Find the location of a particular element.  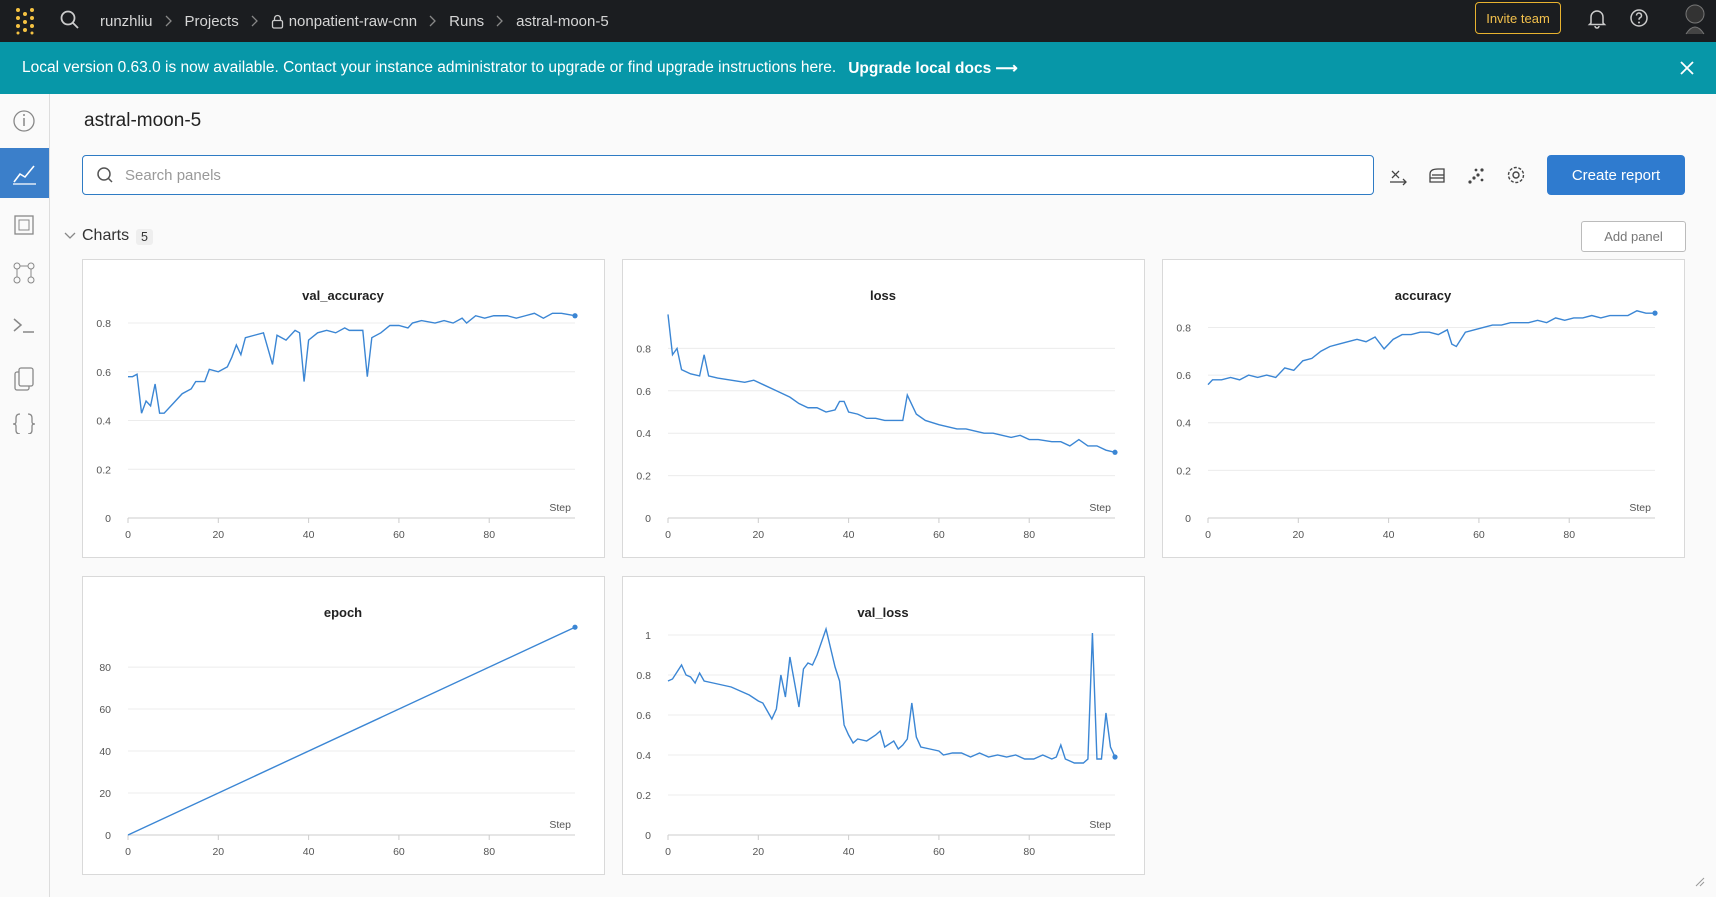

info-icon is located at coordinates (24, 121).